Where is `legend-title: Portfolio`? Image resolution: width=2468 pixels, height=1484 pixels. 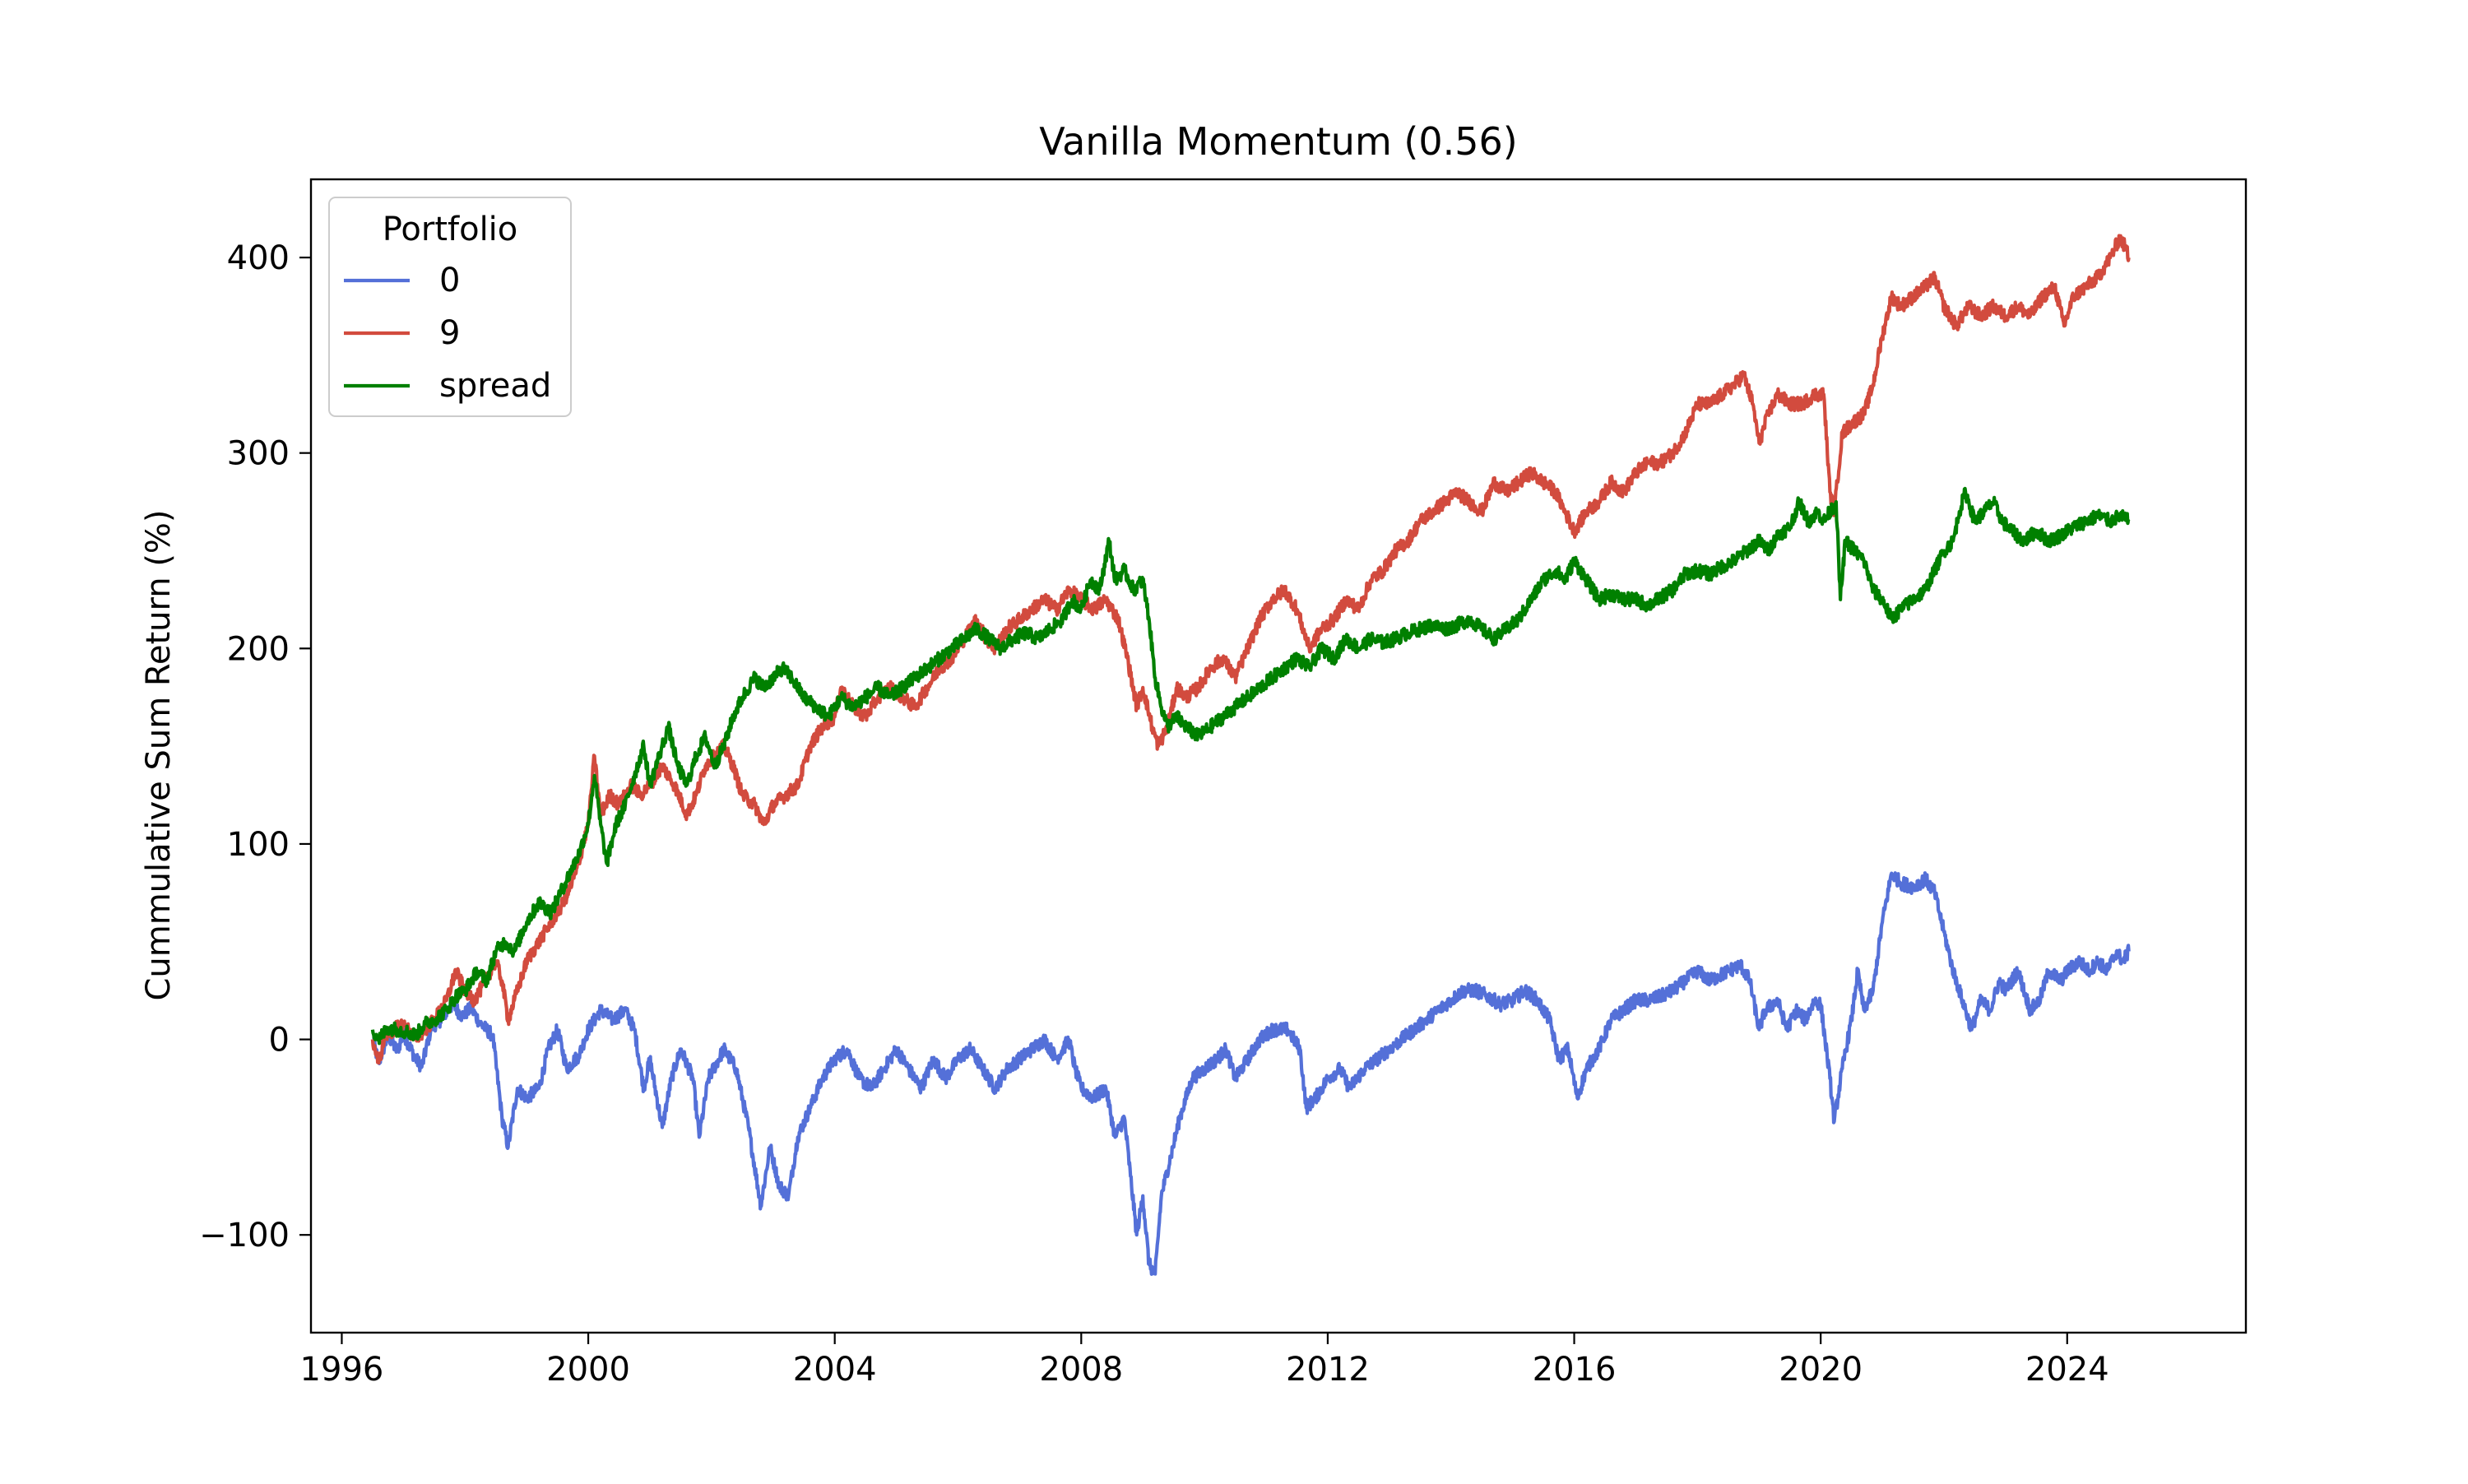
legend-title: Portfolio is located at coordinates (450, 229).